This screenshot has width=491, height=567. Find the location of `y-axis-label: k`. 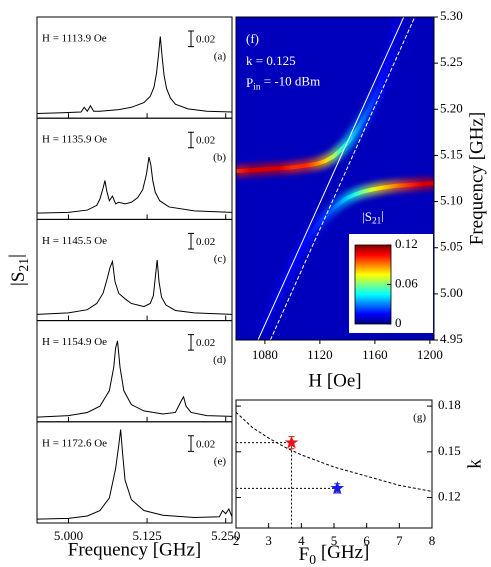

y-axis-label: k is located at coordinates (474, 464).